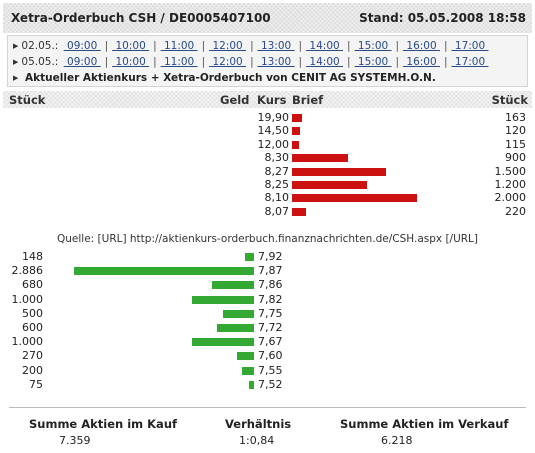 The height and width of the screenshot is (453, 535). I want to click on ask-quantity: 1.500, so click(510, 171).